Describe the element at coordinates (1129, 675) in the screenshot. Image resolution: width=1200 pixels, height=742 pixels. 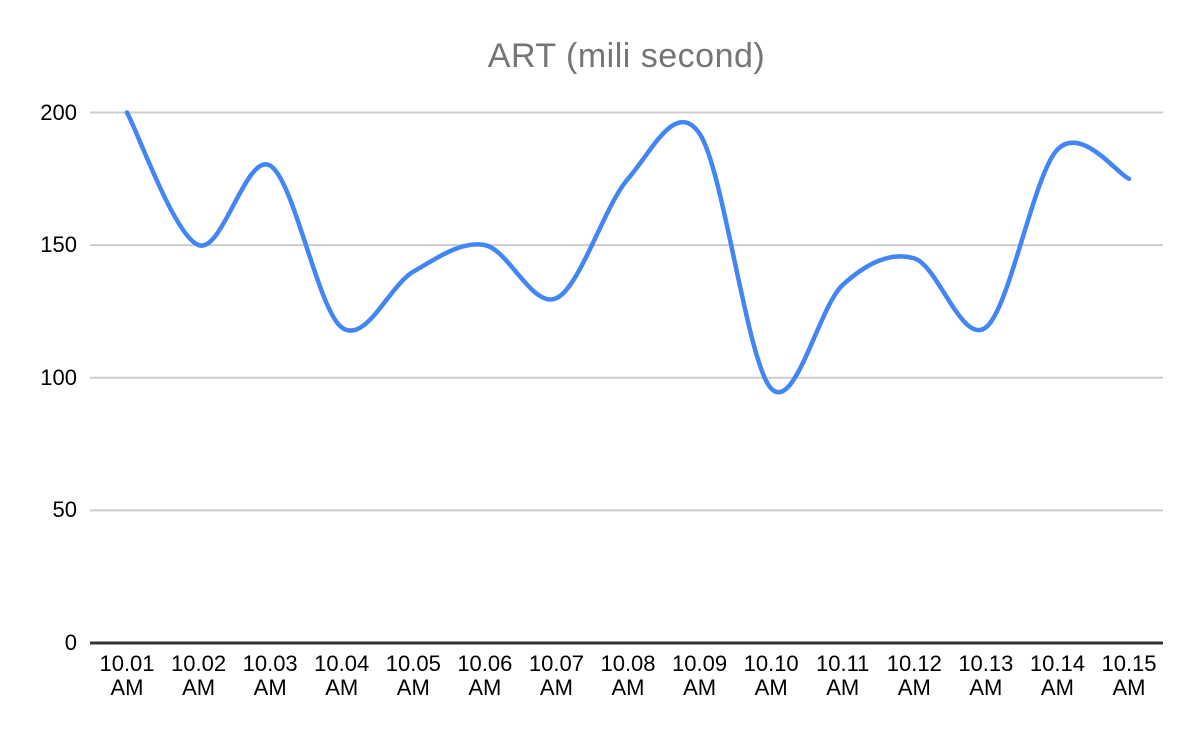
I see `x-tick-label: 10.15 AM` at that location.